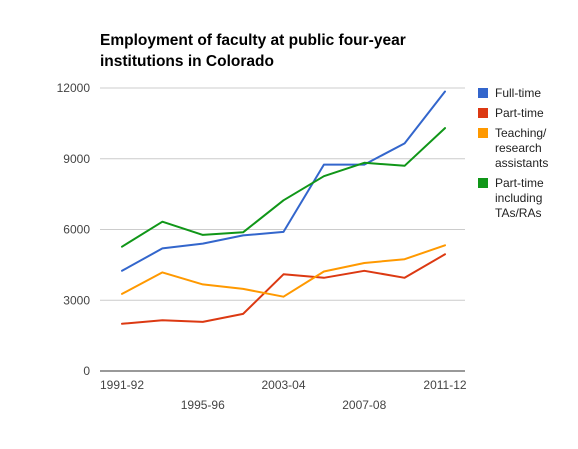 The height and width of the screenshot is (449, 578). Describe the element at coordinates (203, 405) in the screenshot. I see `x-tick-label: 1995-96` at that location.